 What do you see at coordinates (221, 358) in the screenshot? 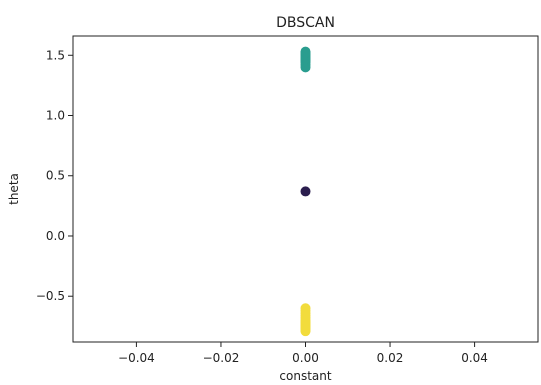
I see `x-tick-label: −0.02` at bounding box center [221, 358].